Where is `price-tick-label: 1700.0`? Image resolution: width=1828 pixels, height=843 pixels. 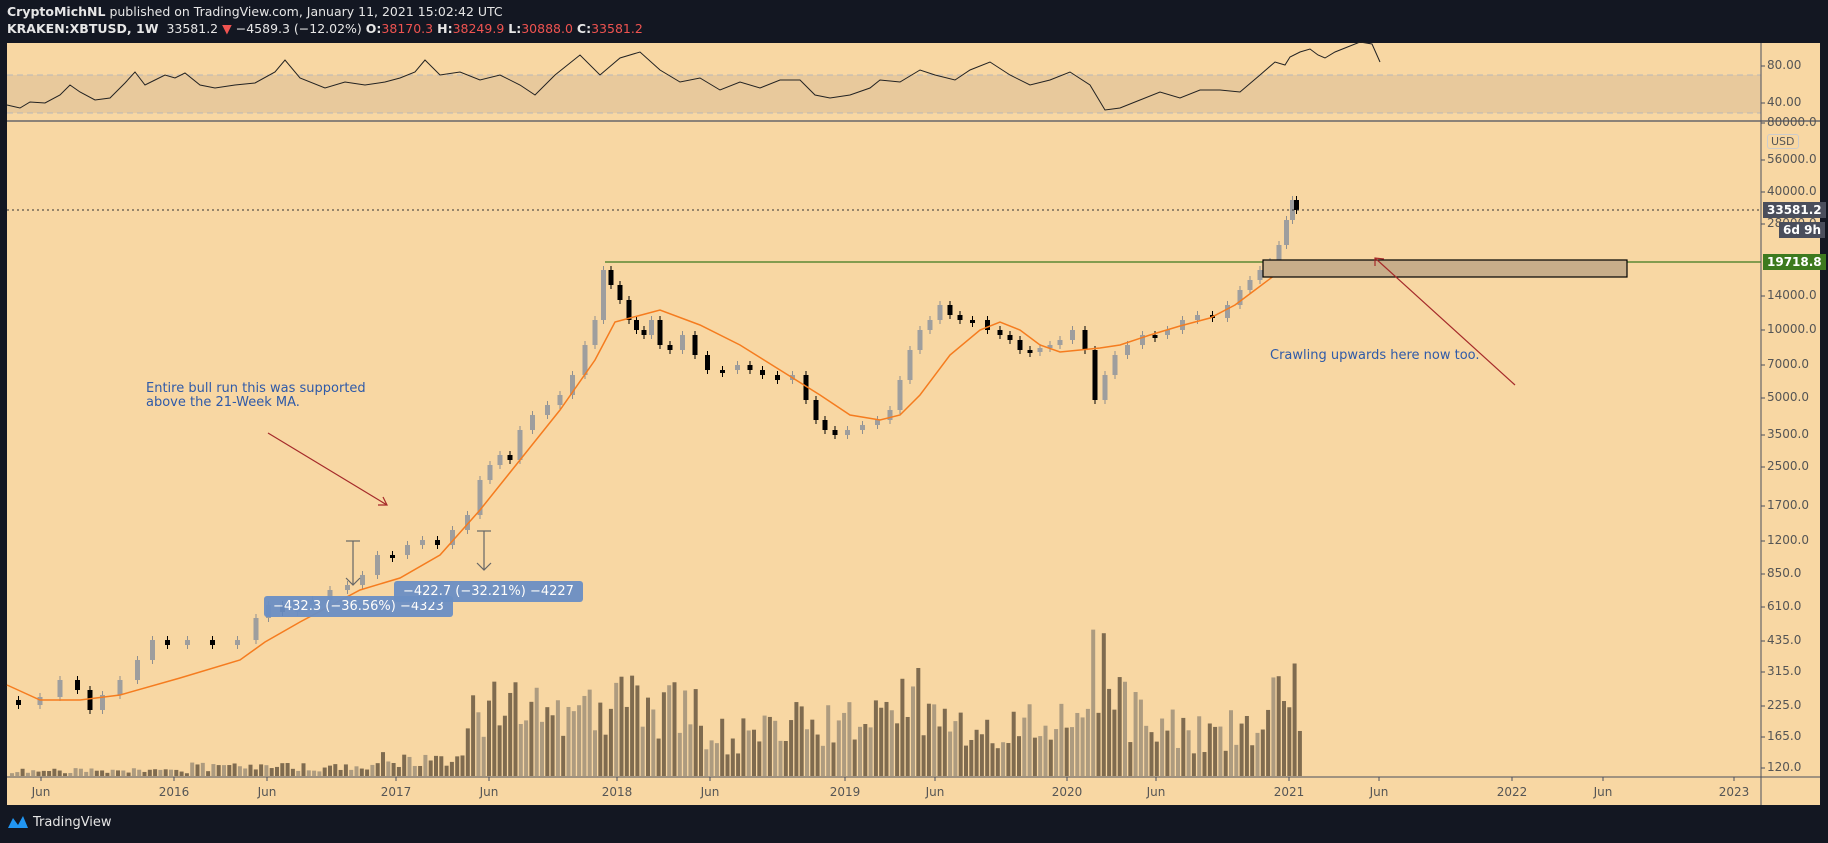 price-tick-label: 1700.0 is located at coordinates (1788, 505).